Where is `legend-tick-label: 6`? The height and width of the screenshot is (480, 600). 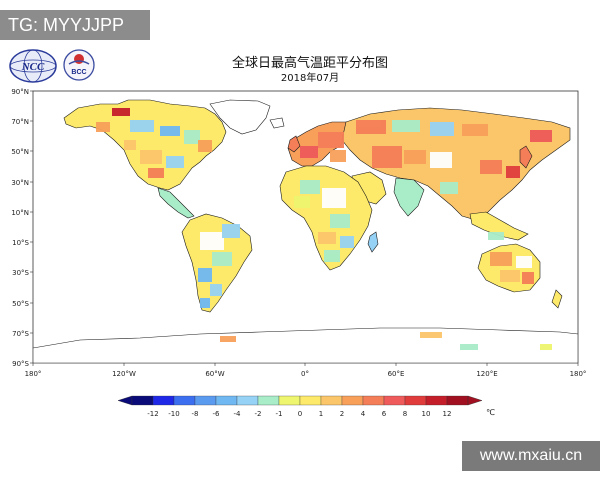 legend-tick-label: 6 is located at coordinates (384, 414).